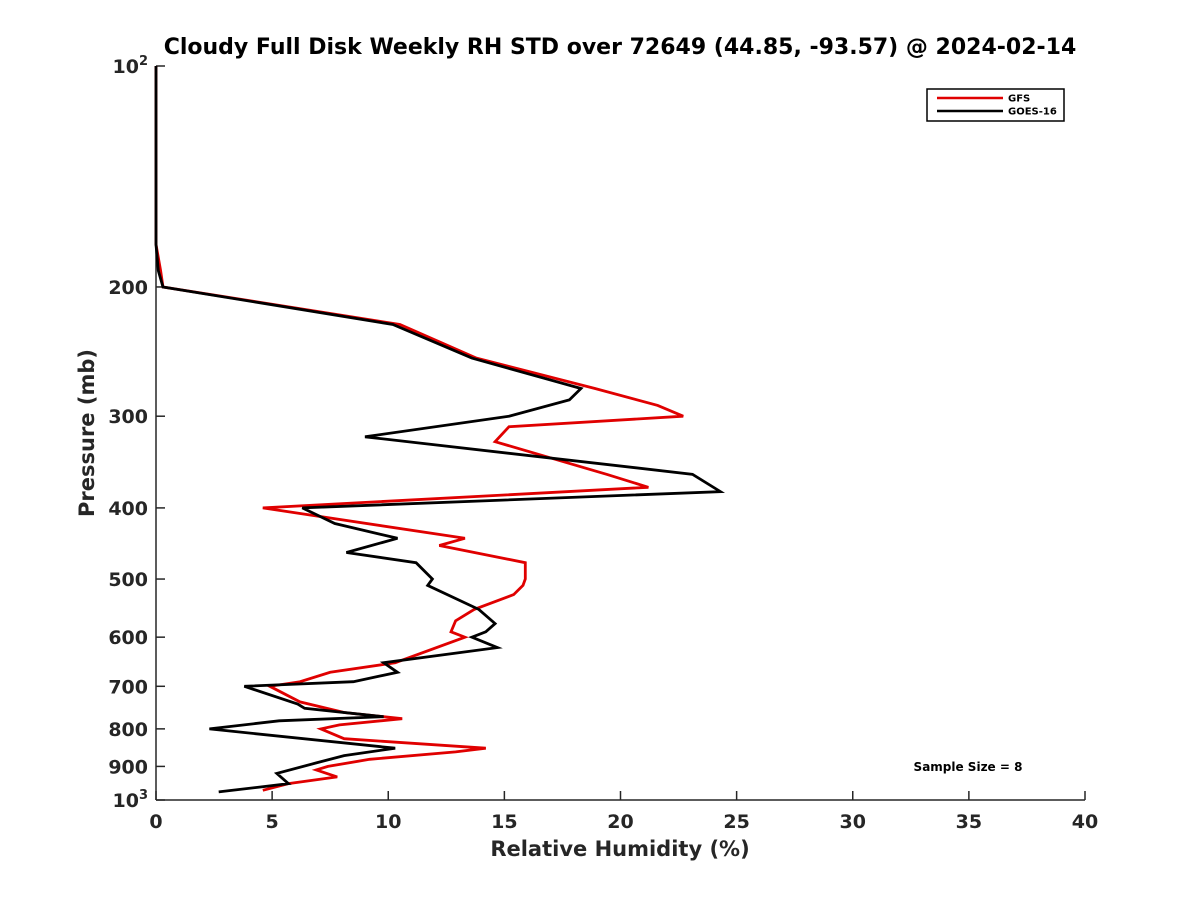 The width and height of the screenshot is (1200, 900). Describe the element at coordinates (388, 822) in the screenshot. I see `x-tick-label: 10` at that location.